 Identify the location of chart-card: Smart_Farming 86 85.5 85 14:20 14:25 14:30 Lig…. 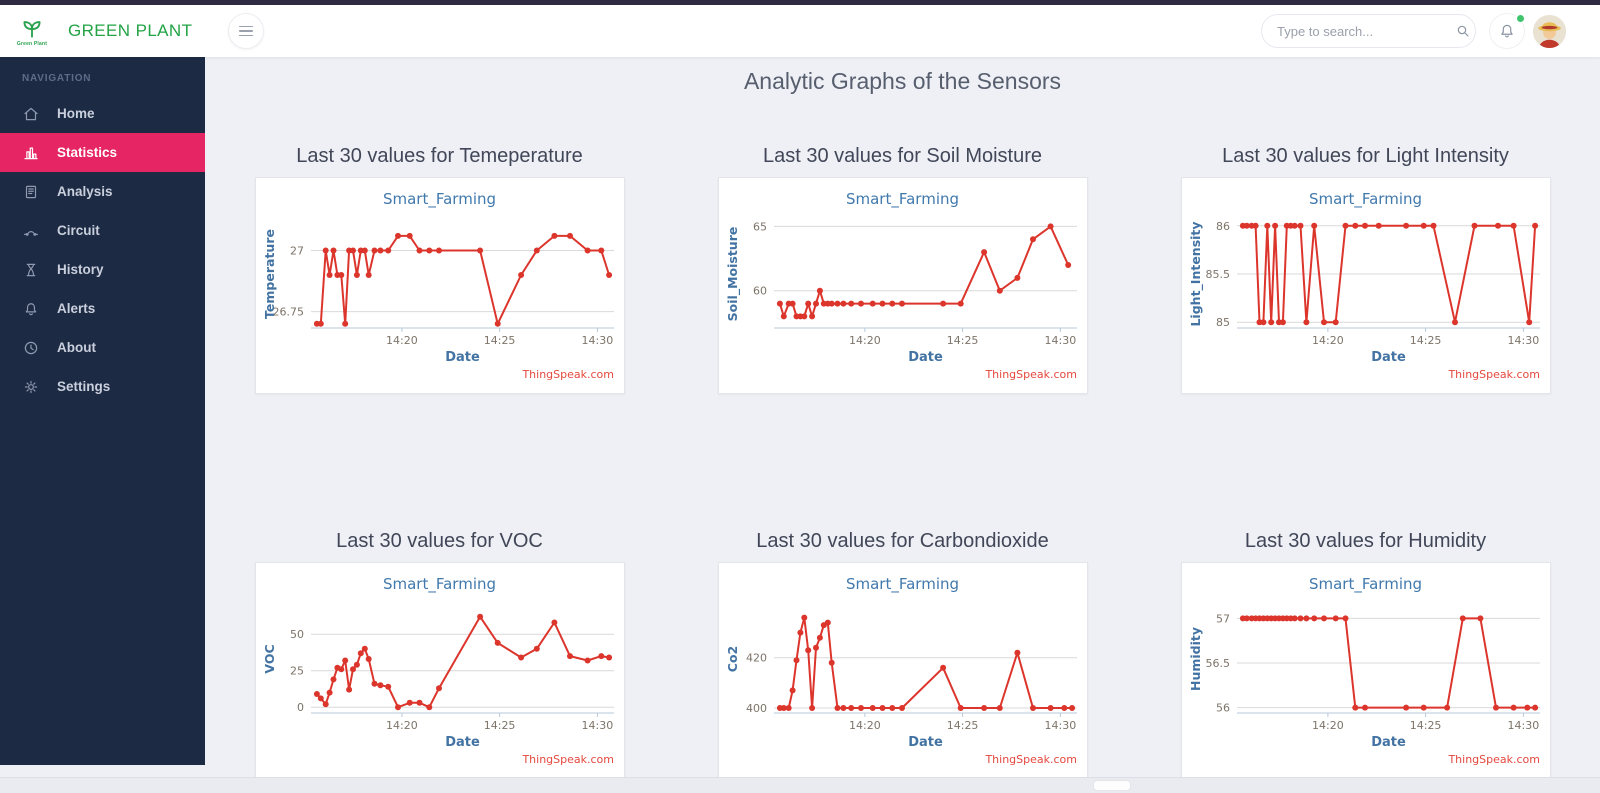
(1365, 285).